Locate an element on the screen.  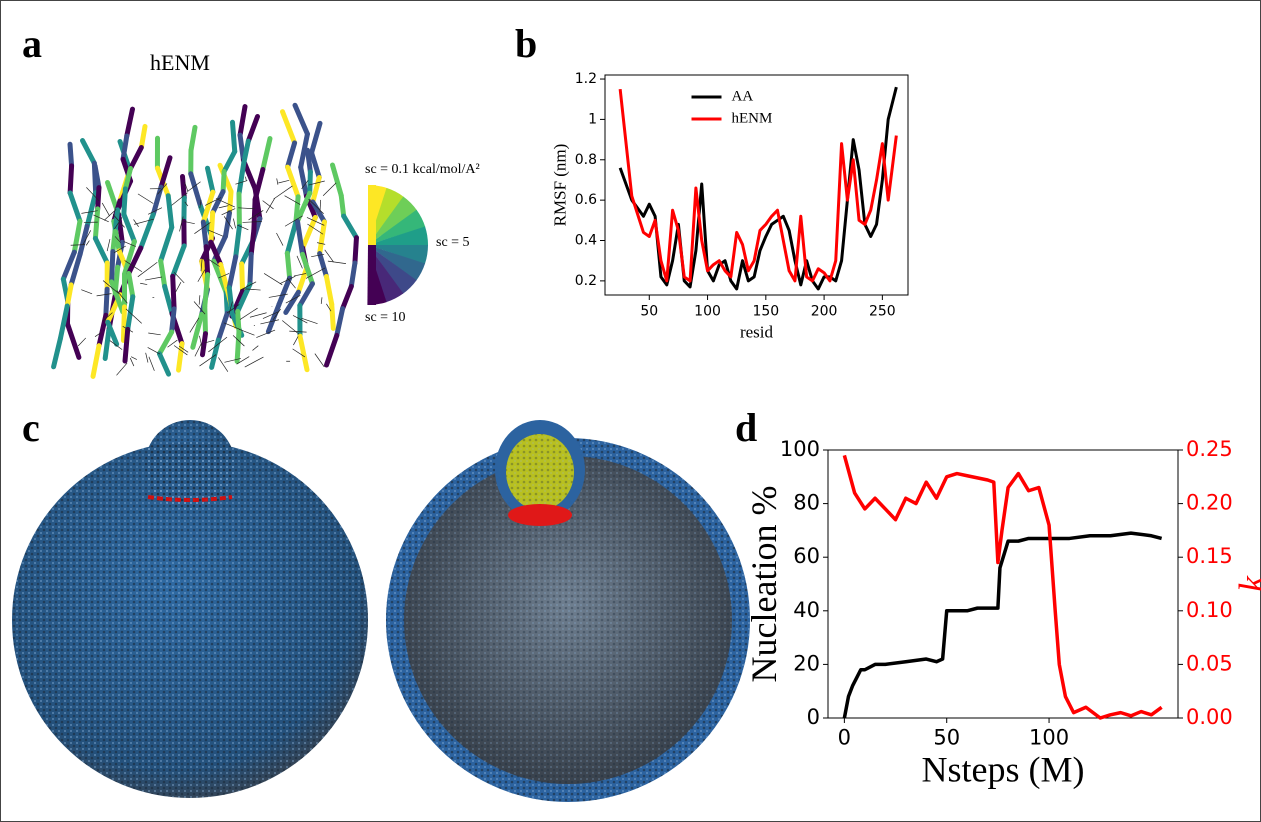
y-tick-label: 0.05 is located at coordinates (1209, 663).